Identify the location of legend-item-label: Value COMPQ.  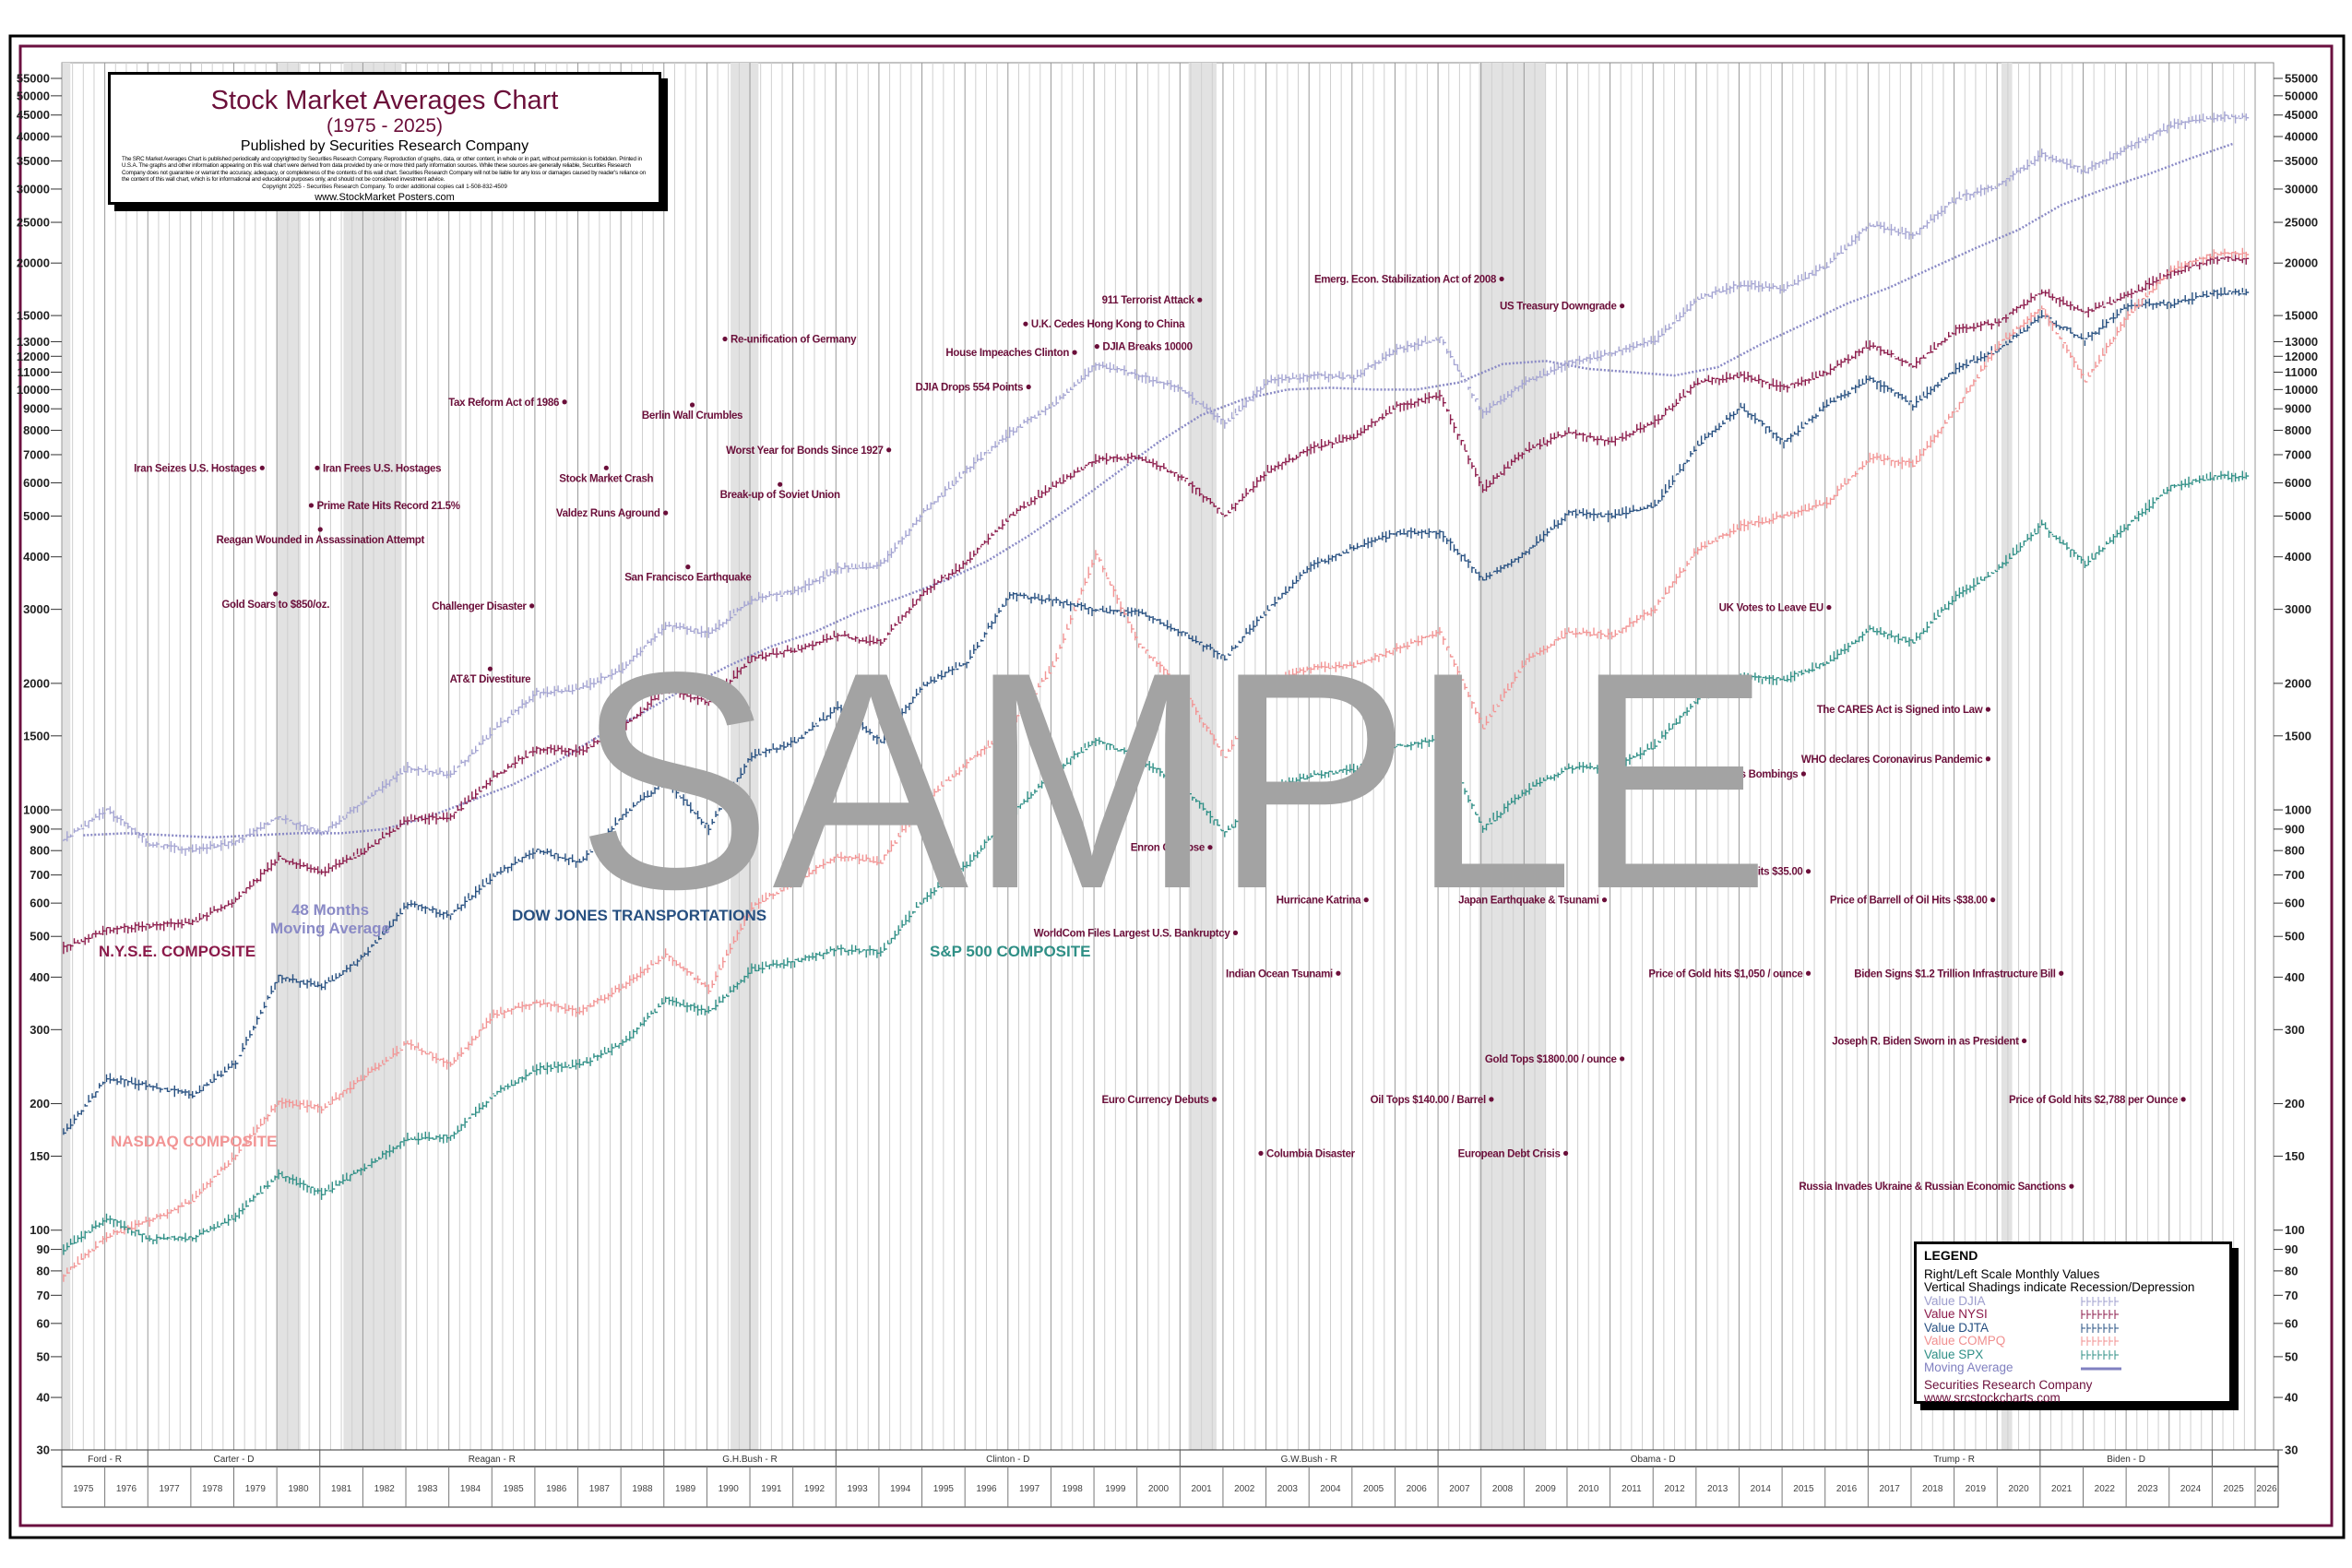
(1965, 1341).